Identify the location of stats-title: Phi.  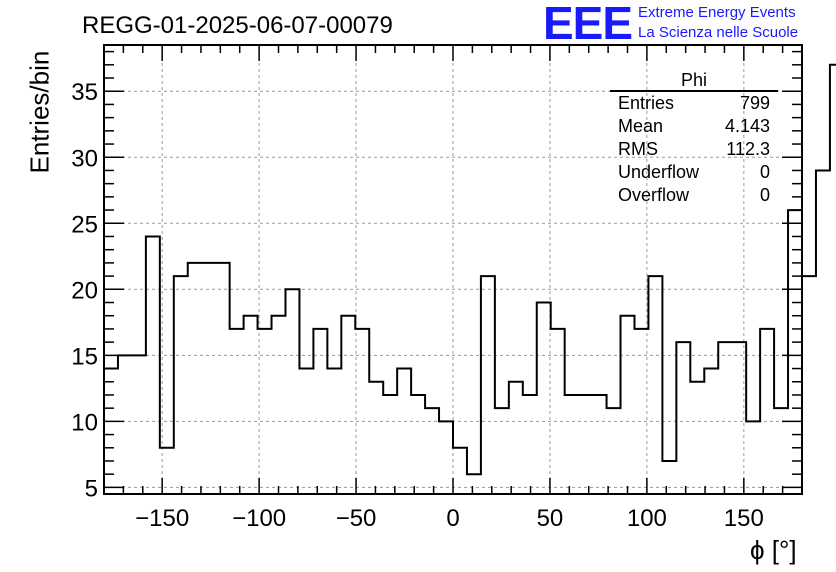
(694, 81).